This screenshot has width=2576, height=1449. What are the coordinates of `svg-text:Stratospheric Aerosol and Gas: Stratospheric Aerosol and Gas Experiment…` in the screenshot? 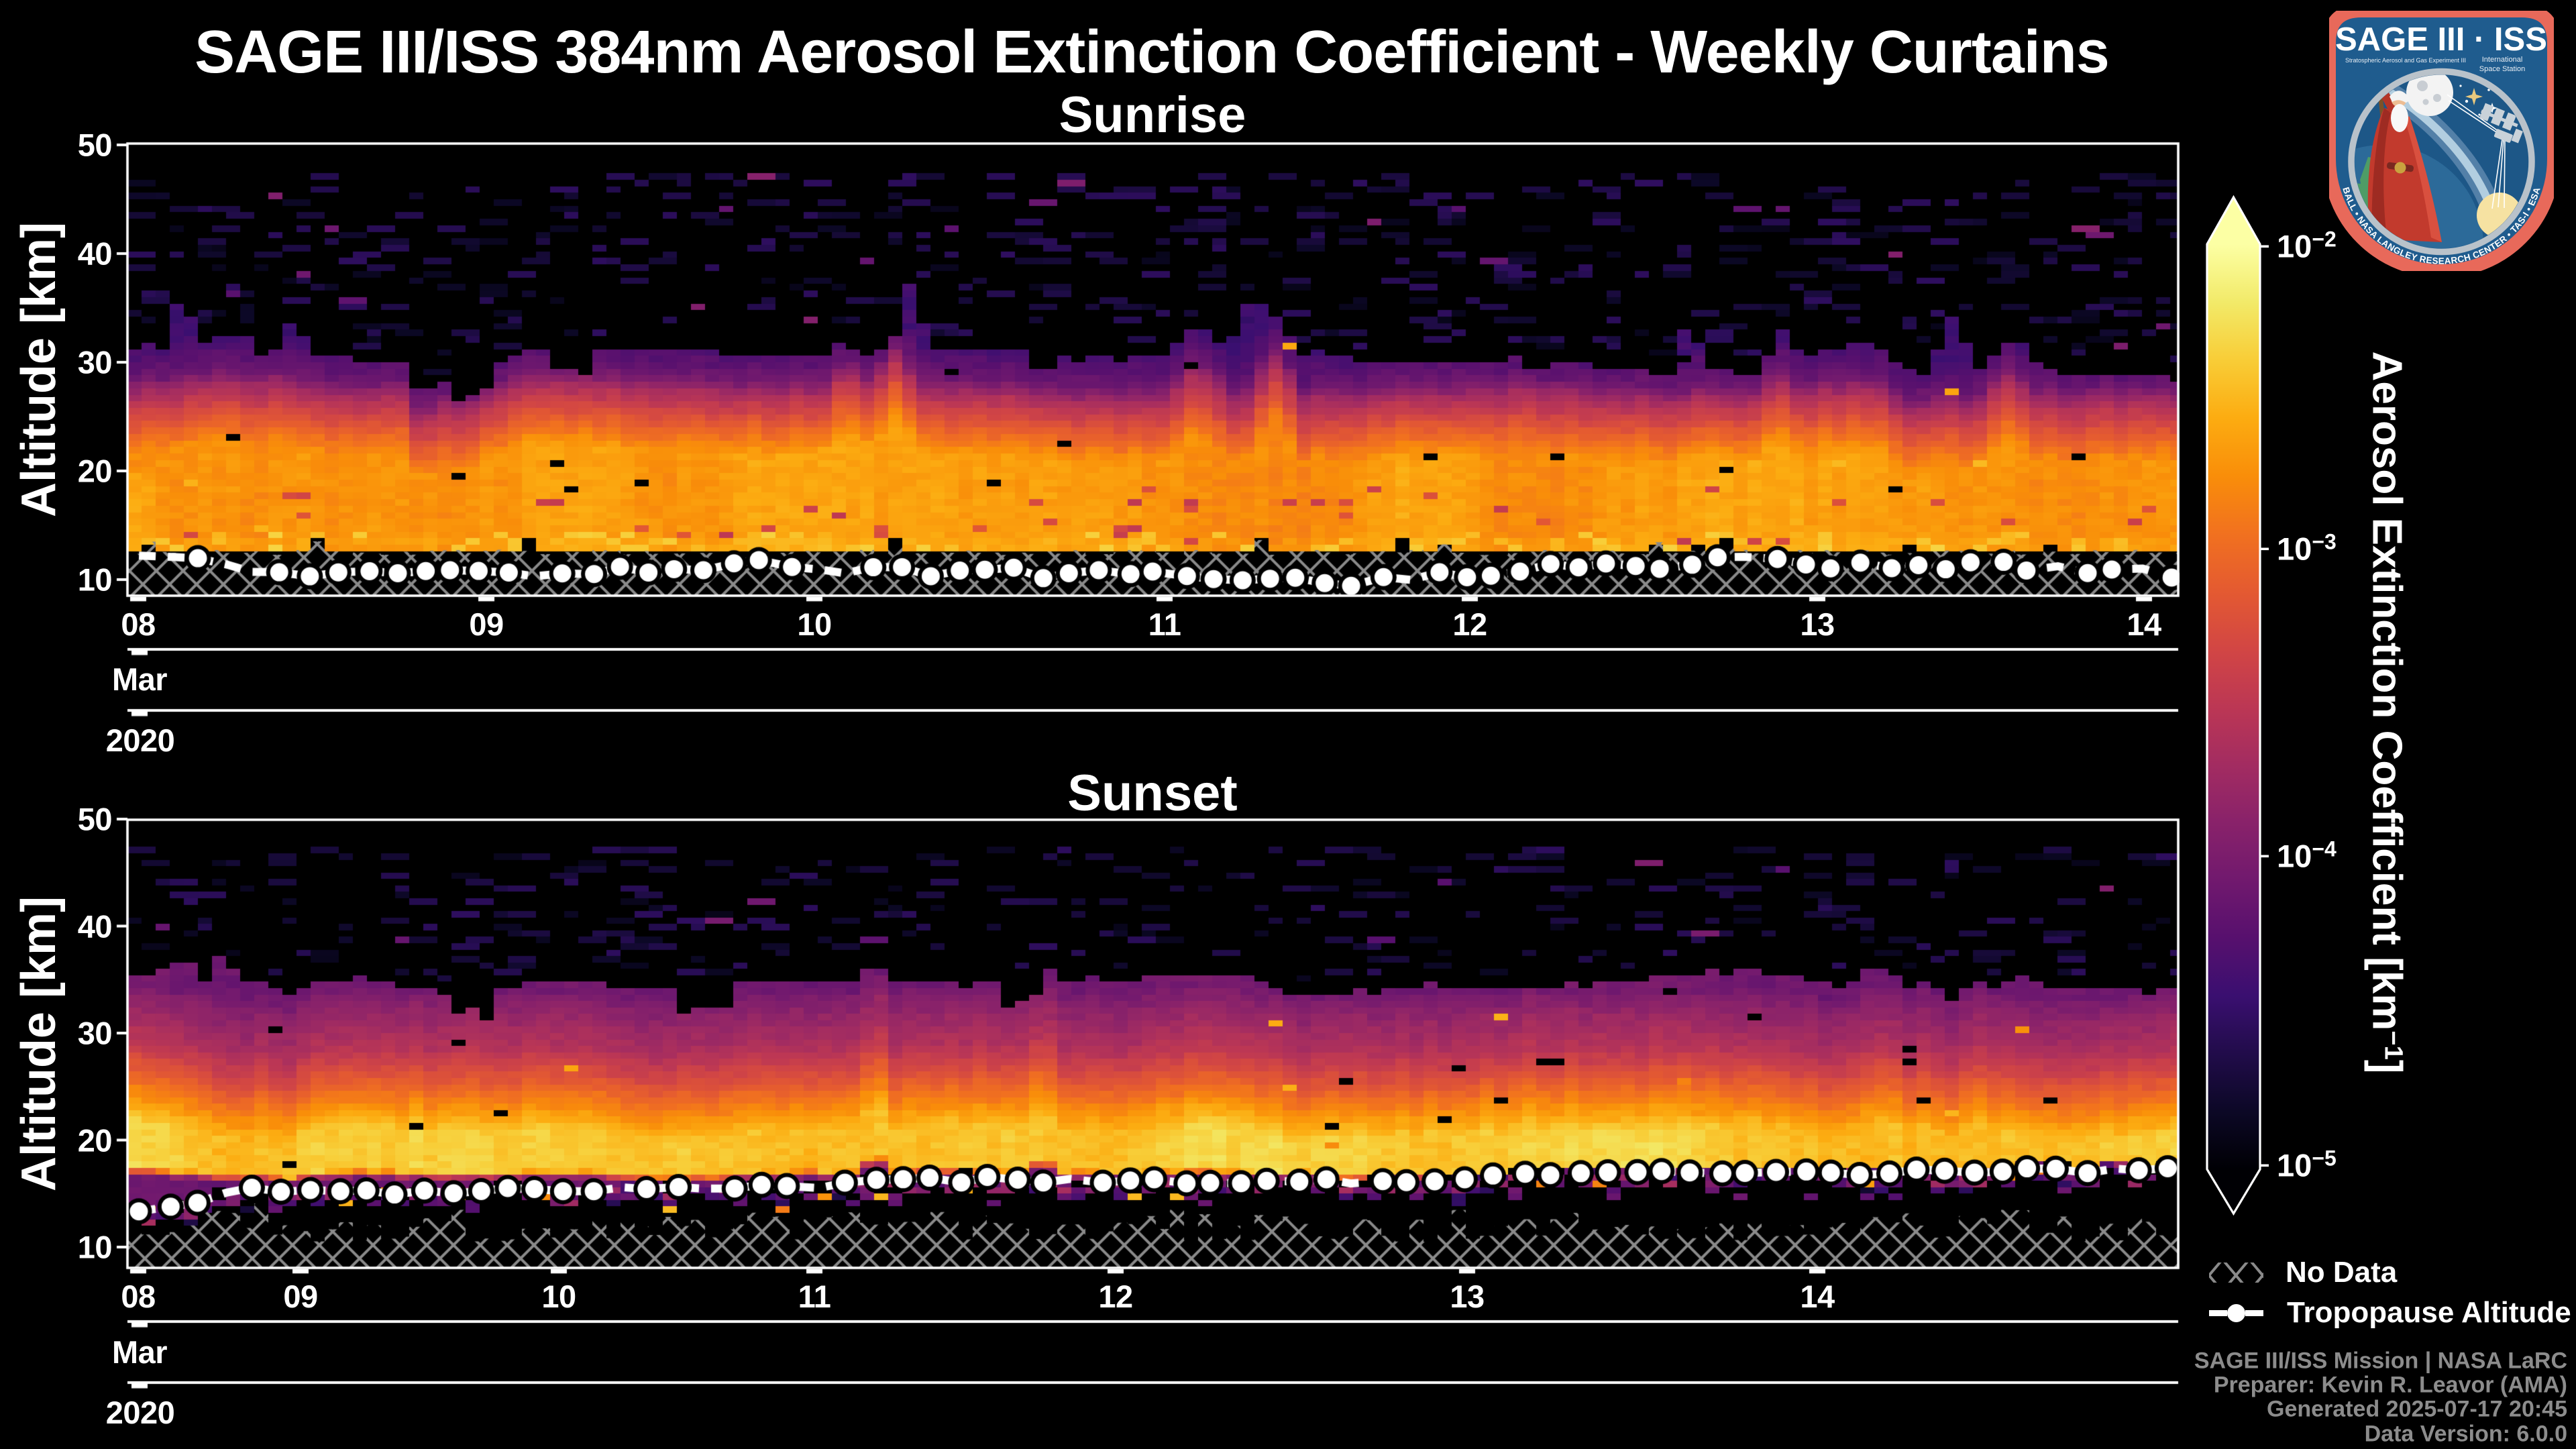 It's located at (2405, 60).